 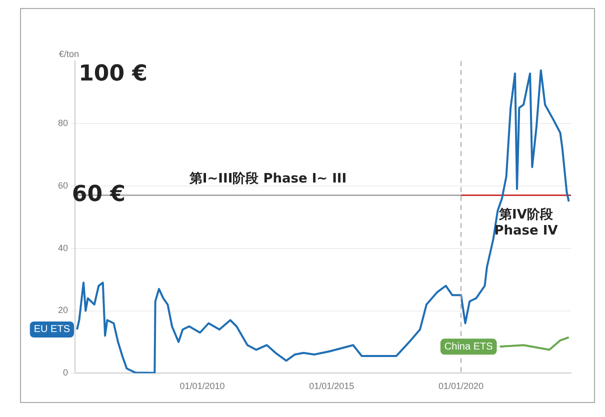 What do you see at coordinates (202, 386) in the screenshot?
I see `x-tick-label: 01/01/2010` at bounding box center [202, 386].